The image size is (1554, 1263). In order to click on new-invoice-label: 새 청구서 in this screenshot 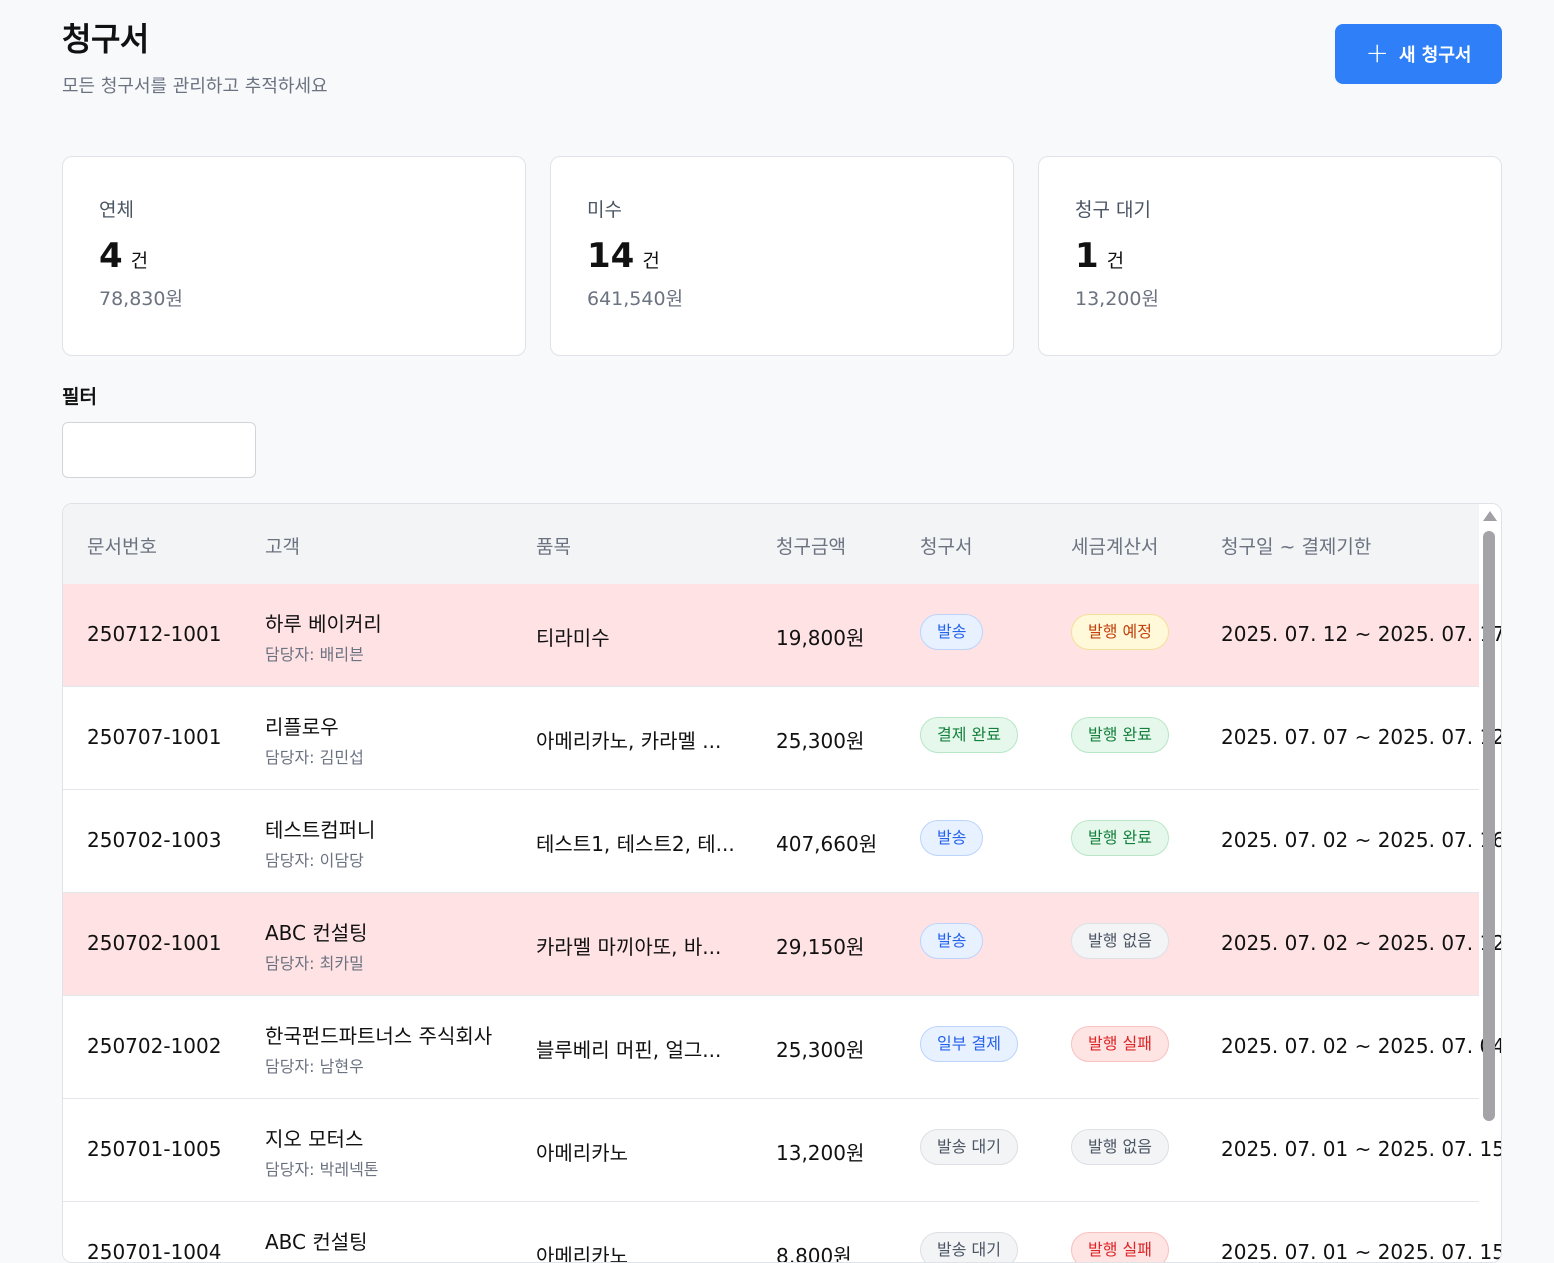, I will do `click(1435, 55)`.